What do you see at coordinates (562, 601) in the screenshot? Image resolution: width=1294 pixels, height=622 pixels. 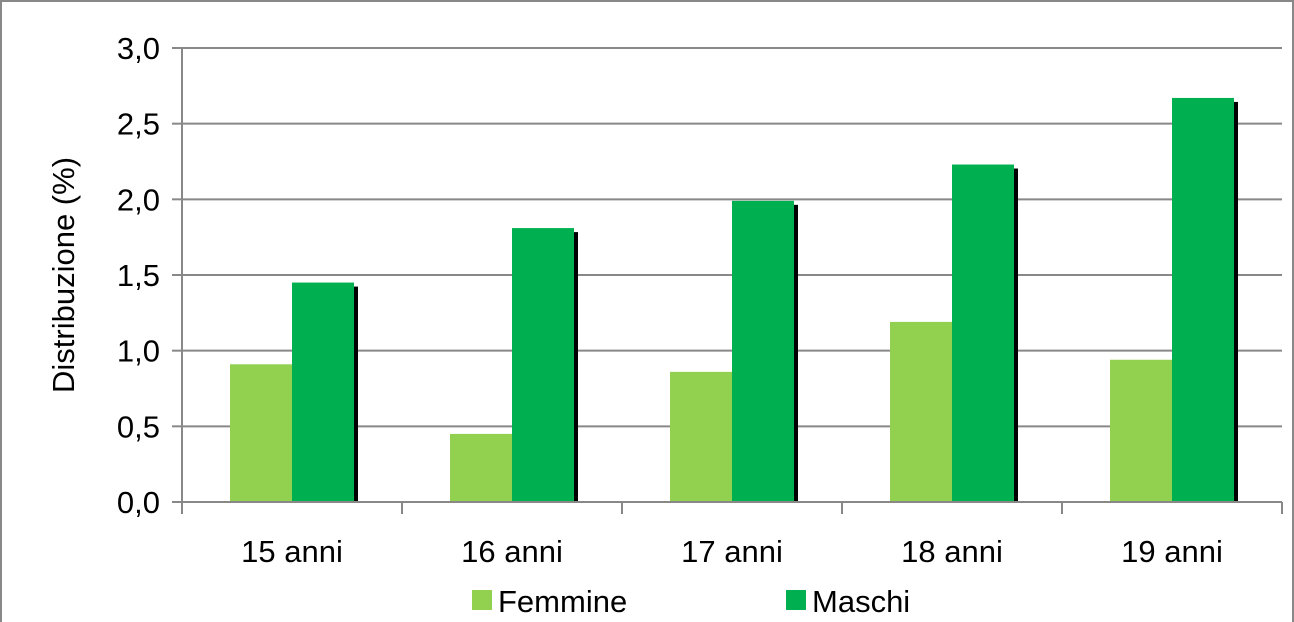 I see `legend-label-femmine: Femmine` at bounding box center [562, 601].